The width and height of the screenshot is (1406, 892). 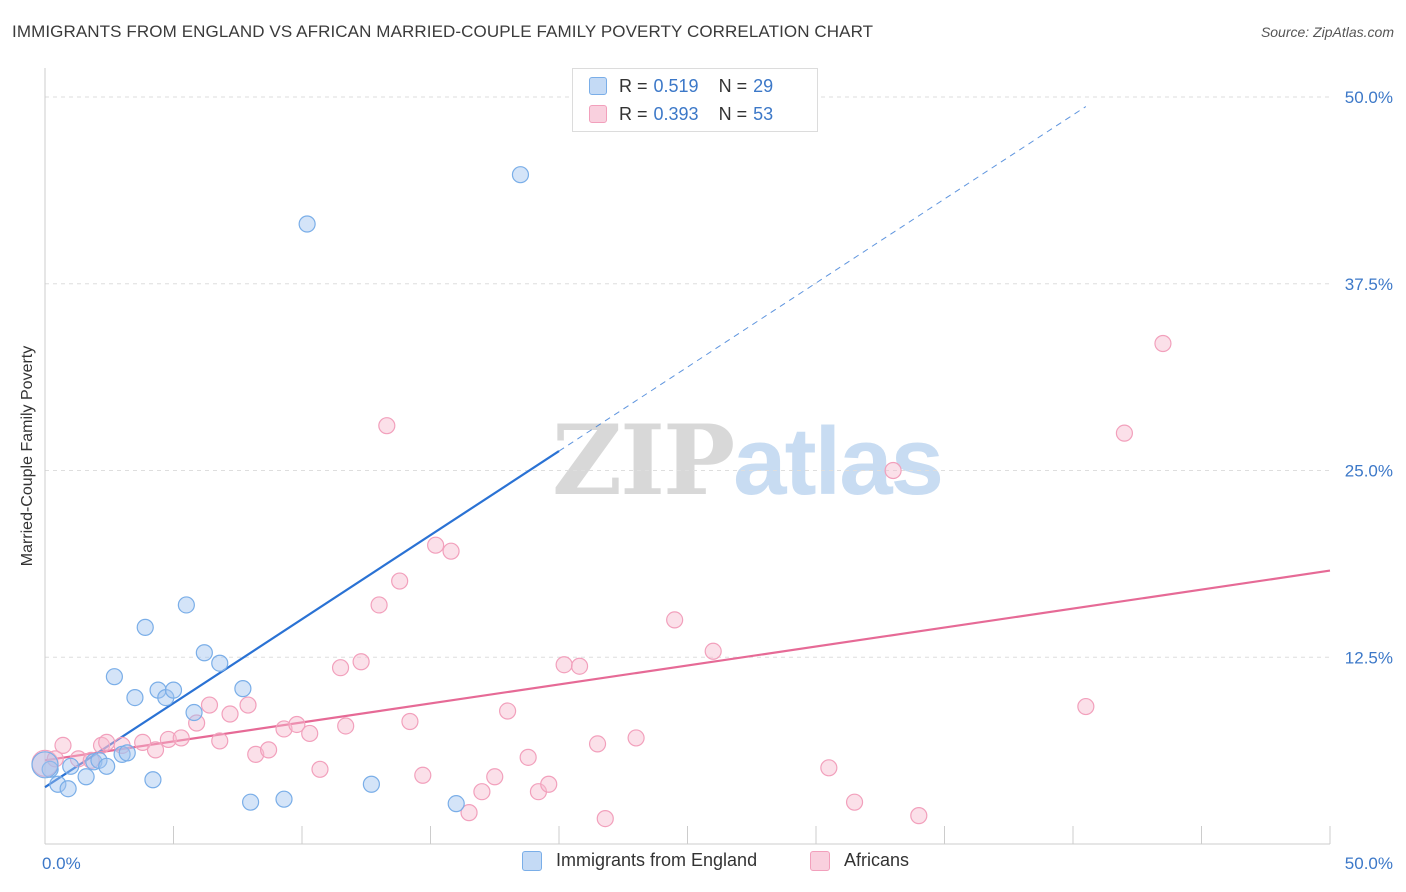 What do you see at coordinates (643, 460) in the screenshot?
I see `watermark-zip: ZIP` at bounding box center [643, 460].